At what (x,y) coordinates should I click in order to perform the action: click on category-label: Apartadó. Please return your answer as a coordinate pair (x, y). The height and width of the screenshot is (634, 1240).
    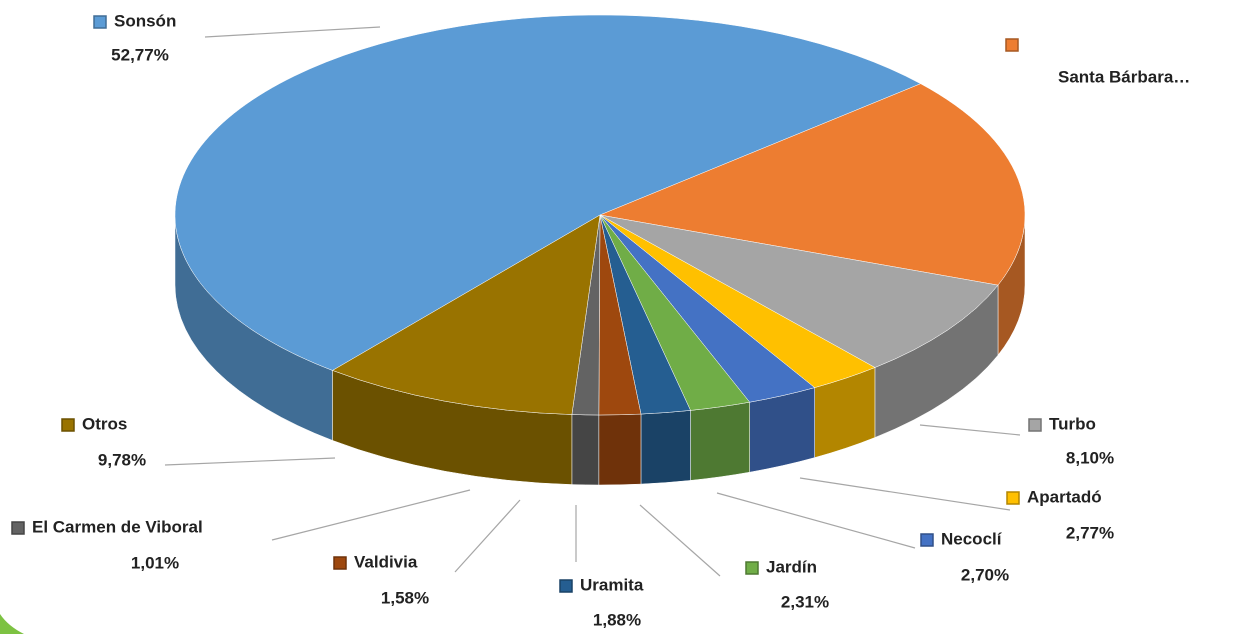
    Looking at the image, I should click on (1064, 496).